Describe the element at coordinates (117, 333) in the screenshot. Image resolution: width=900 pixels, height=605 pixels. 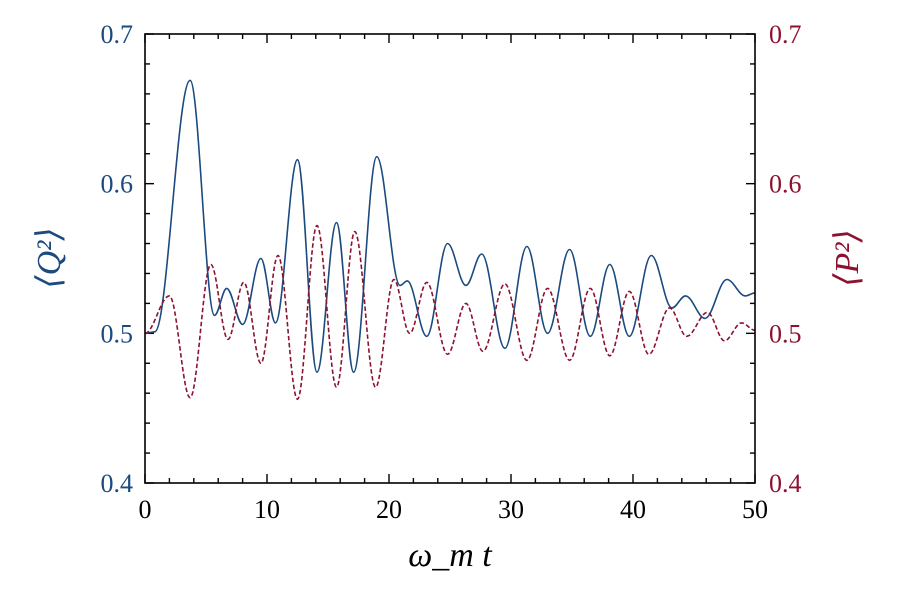
I see `y-tick-label-left: 0.5` at that location.